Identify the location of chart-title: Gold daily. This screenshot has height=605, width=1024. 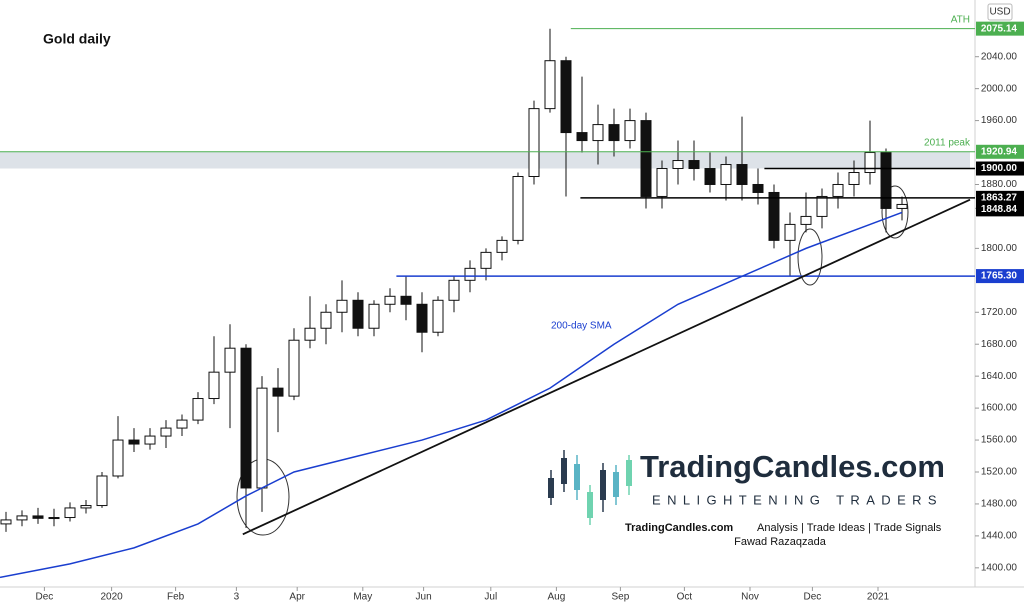
(77, 39).